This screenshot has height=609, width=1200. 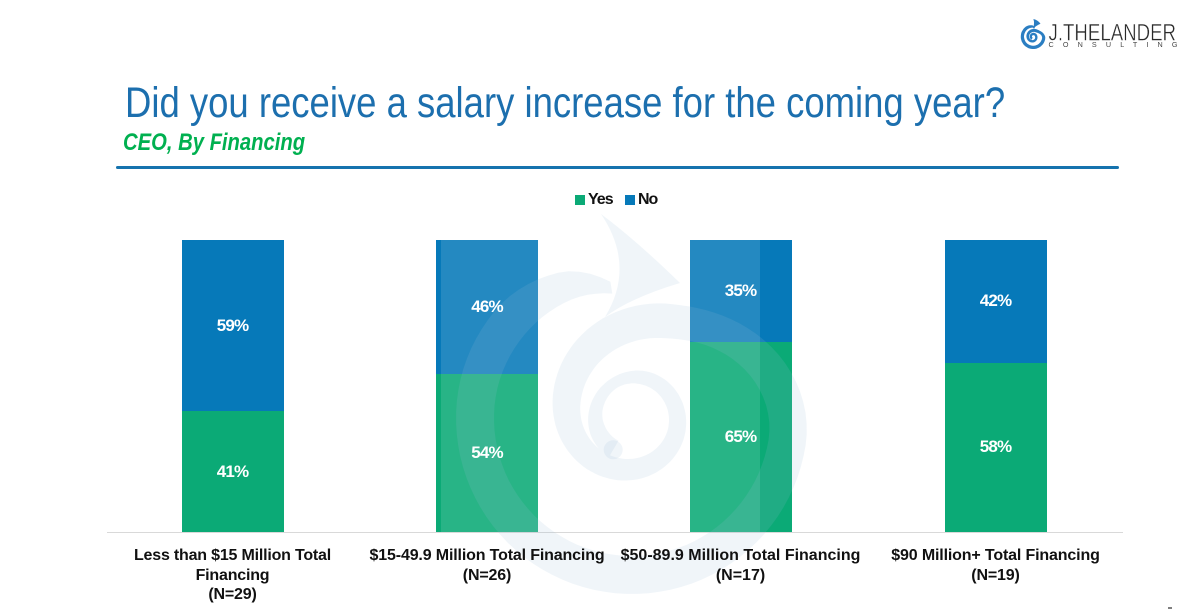 What do you see at coordinates (1118, 44) in the screenshot?
I see `svg-text: CONSULTING` at bounding box center [1118, 44].